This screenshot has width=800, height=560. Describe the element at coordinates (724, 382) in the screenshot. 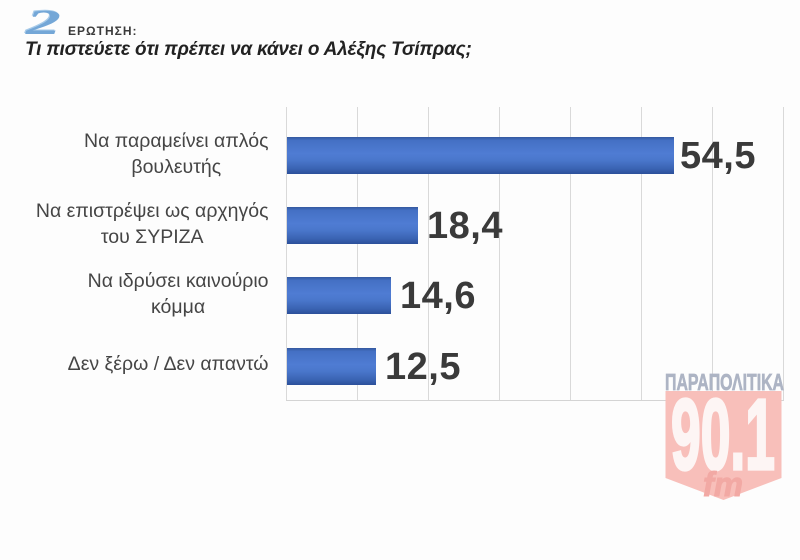

I see `svg-text: ΠΑΡΑΠΟΛΙΤΙΚΑ` at that location.